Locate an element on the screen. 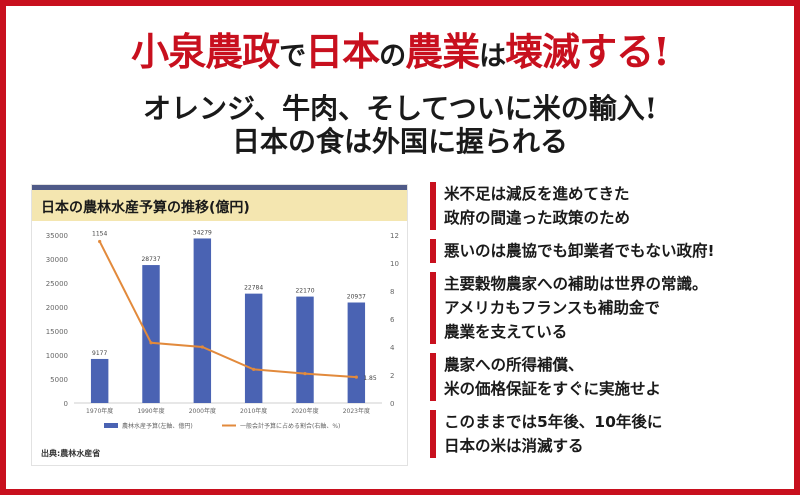  subtitle-line1: オレンジ、牛肉、そしてついに米の輸入! is located at coordinates (400, 108).